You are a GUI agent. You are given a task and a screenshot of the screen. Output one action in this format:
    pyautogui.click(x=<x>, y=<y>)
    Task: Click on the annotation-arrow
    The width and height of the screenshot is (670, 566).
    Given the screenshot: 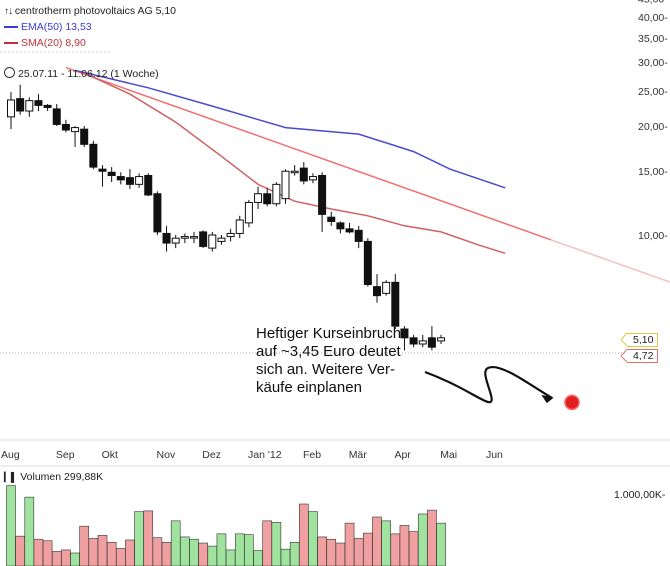 What is the action you would take?
    pyautogui.click(x=488, y=384)
    